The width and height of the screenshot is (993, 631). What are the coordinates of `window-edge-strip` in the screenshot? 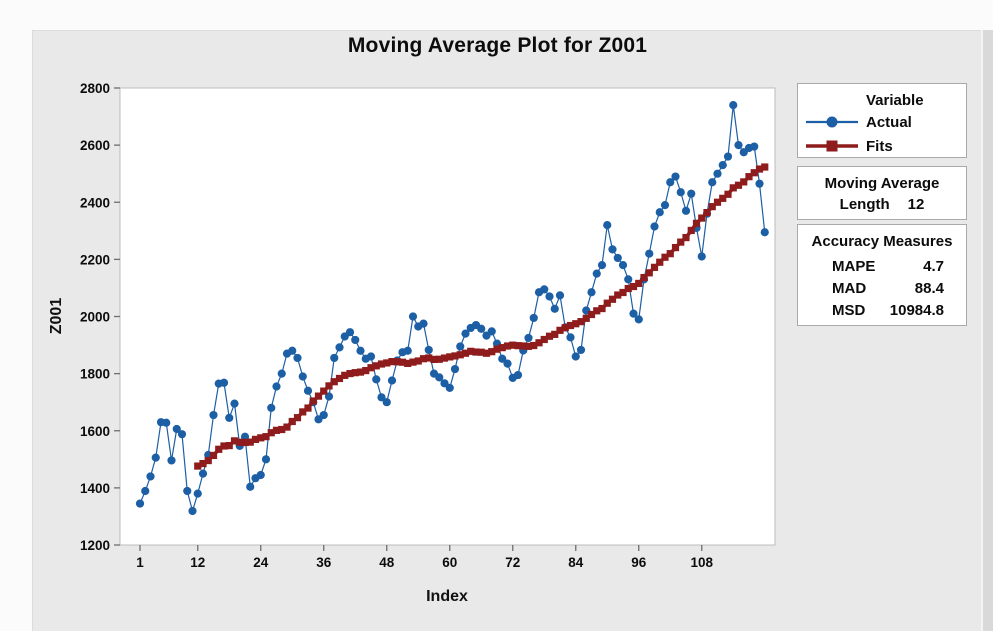 It's located at (987, 330).